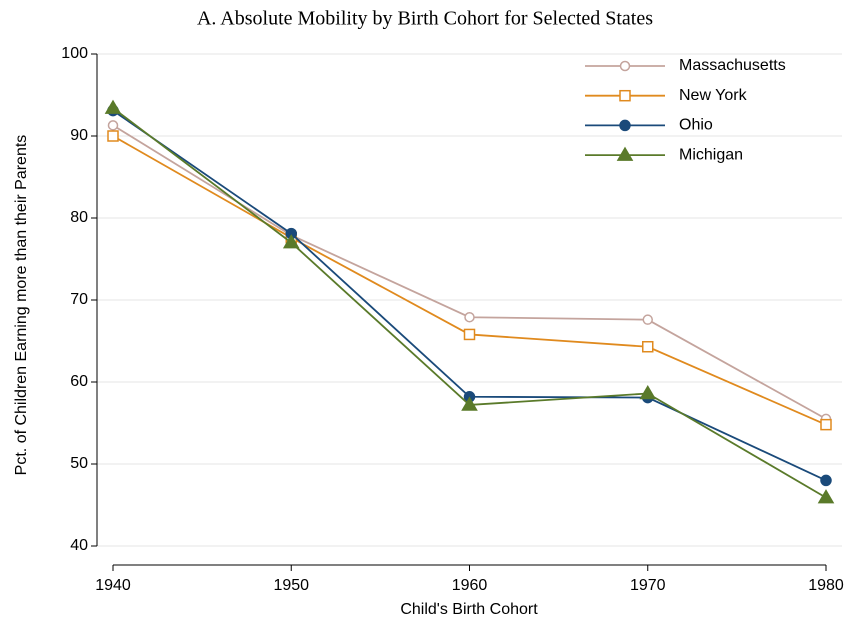 Image resolution: width=853 pixels, height=628 pixels. What do you see at coordinates (79, 217) in the screenshot?
I see `y-tick-label: 80` at bounding box center [79, 217].